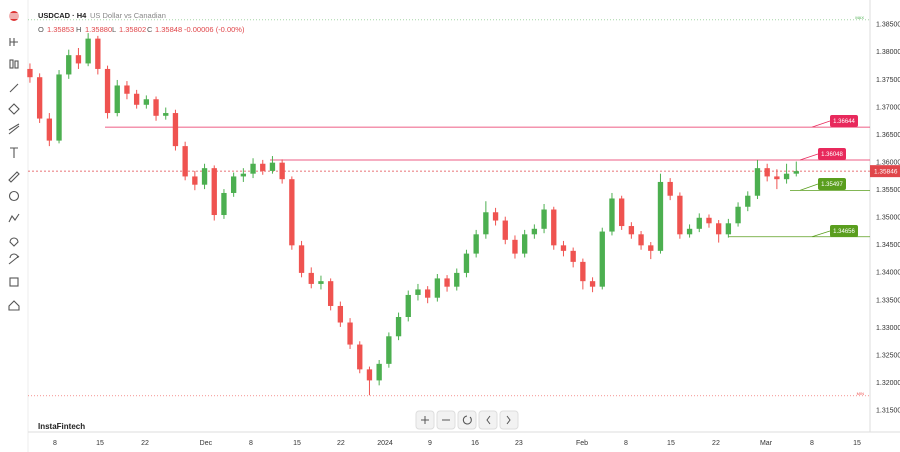 The image size is (900, 452). Describe the element at coordinates (114, 29) in the screenshot. I see `ohlc-label: L` at that location.